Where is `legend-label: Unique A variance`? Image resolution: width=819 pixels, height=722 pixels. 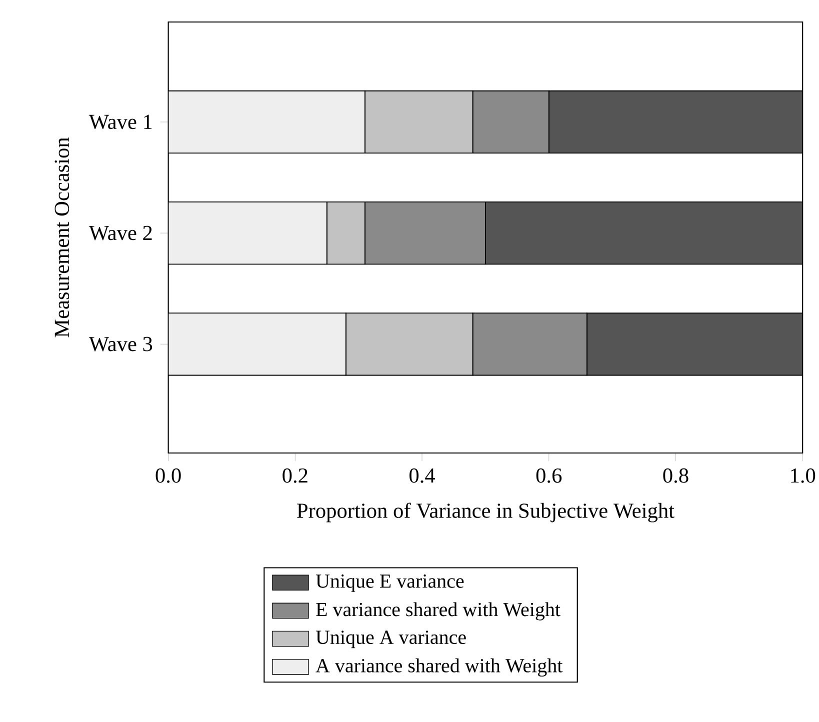 legend-label: Unique A variance is located at coordinates (391, 639).